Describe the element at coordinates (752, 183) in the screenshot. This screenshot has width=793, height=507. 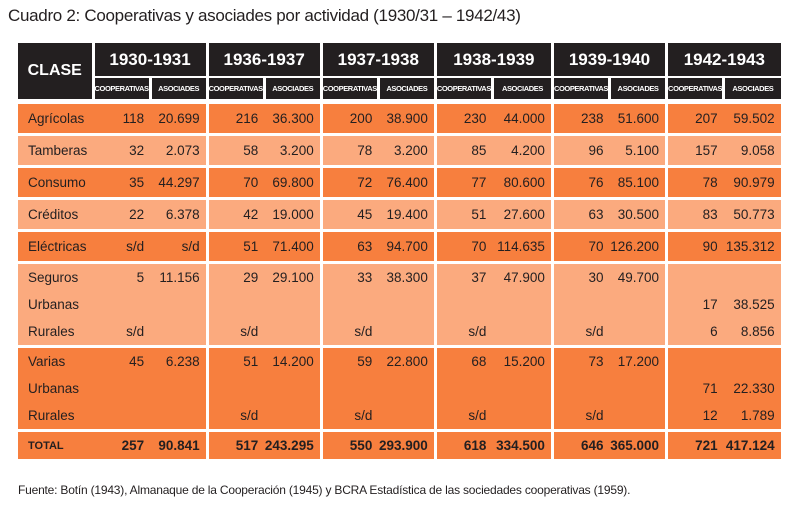
I see `asociades-cell: 90.979` at that location.